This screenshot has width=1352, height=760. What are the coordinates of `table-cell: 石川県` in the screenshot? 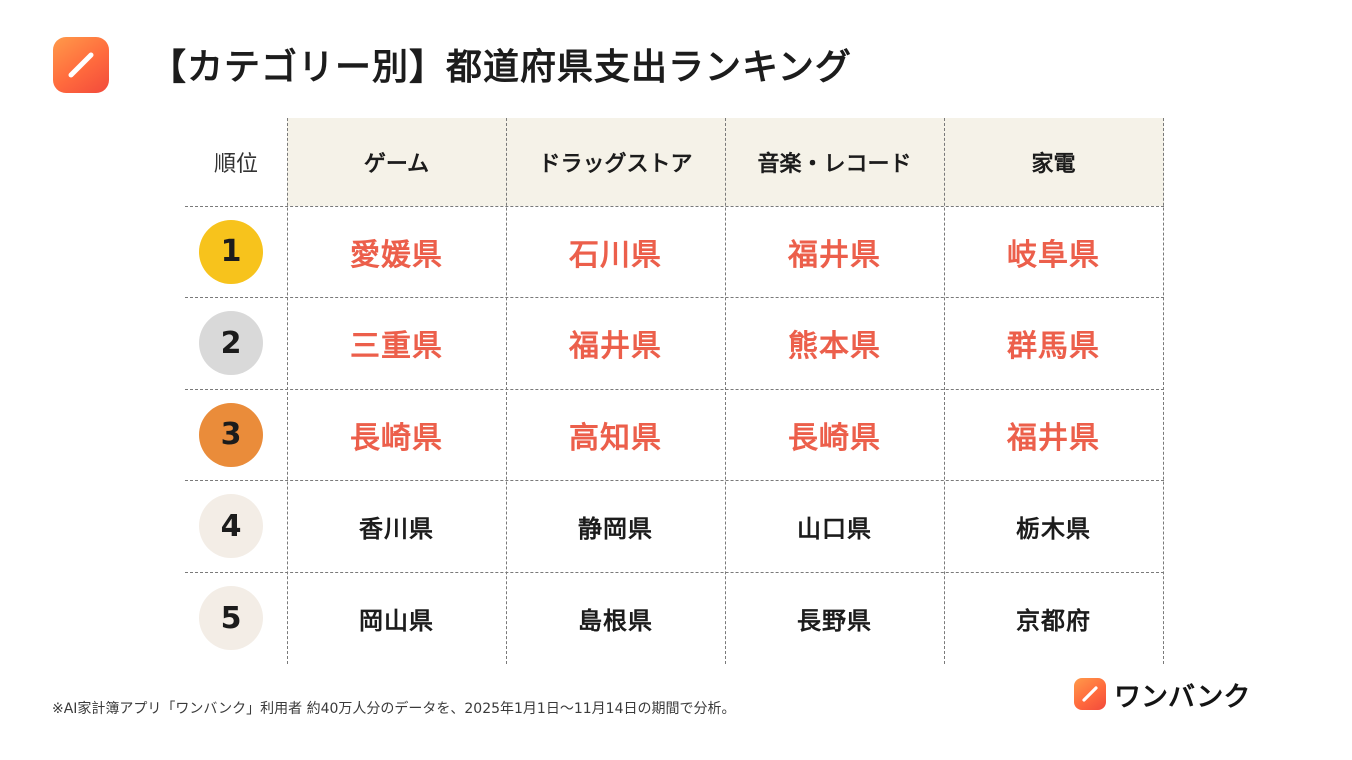 It's located at (615, 255).